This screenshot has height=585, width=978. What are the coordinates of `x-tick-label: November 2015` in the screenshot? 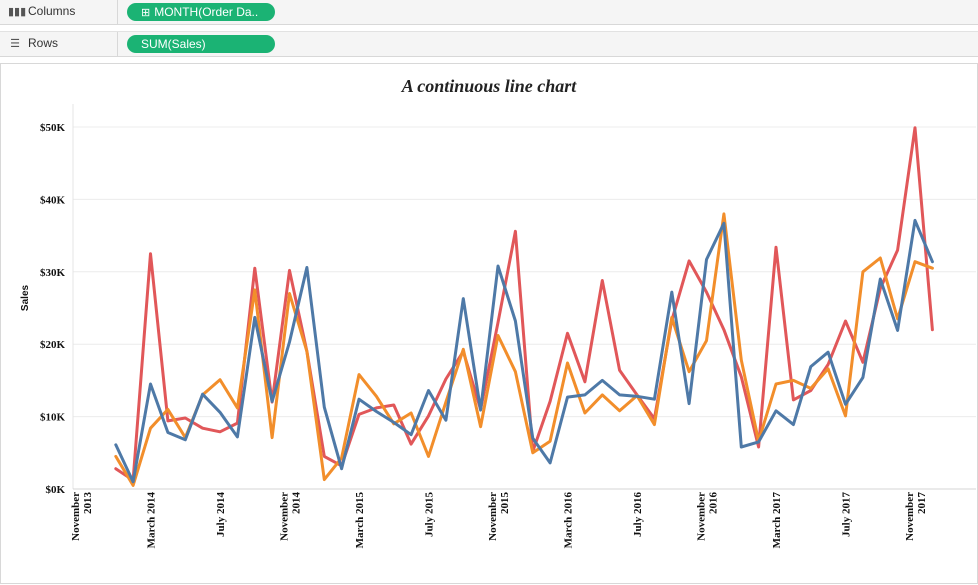 It's located at (499, 516).